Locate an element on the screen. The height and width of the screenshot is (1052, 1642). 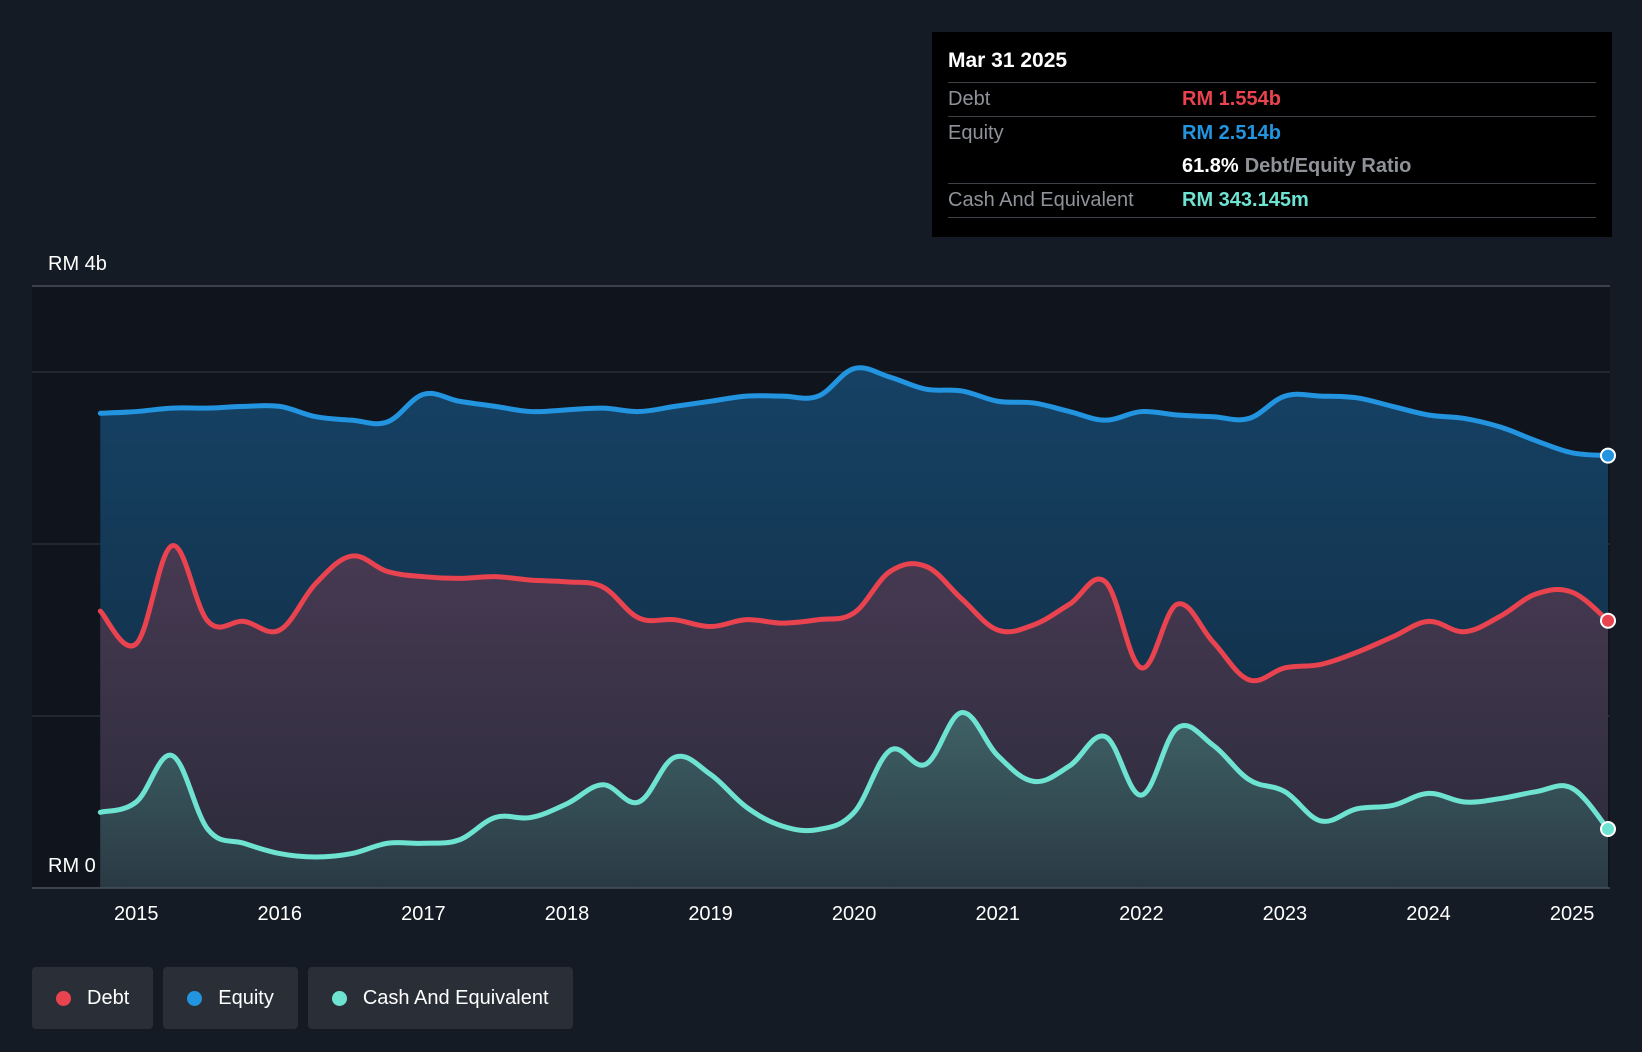
x-tick-label: 2021 is located at coordinates (997, 914).